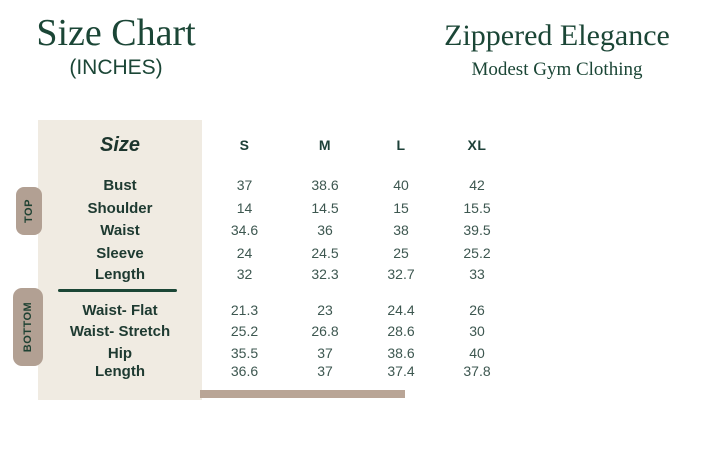 This screenshot has height=450, width=720. I want to click on bottom-section-label: BOTTOM, so click(28, 327).